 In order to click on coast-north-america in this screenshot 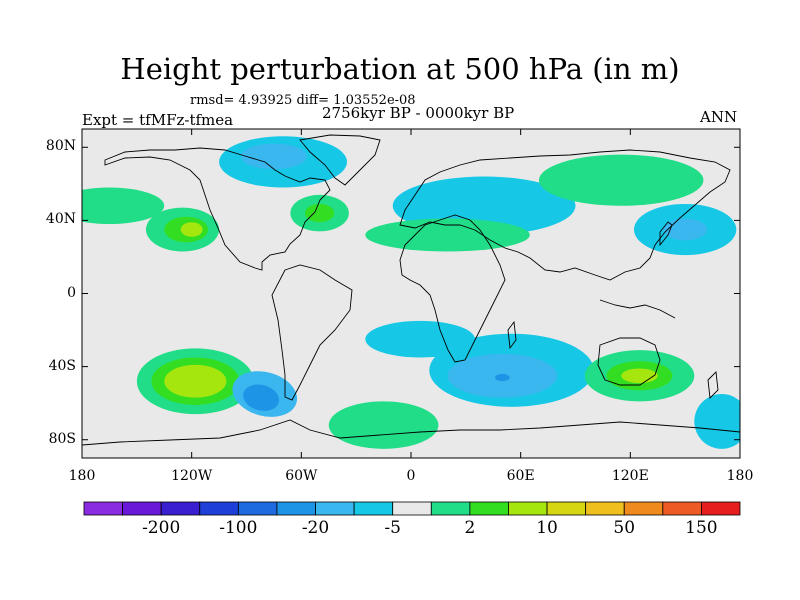, I will do `click(217, 209)`.